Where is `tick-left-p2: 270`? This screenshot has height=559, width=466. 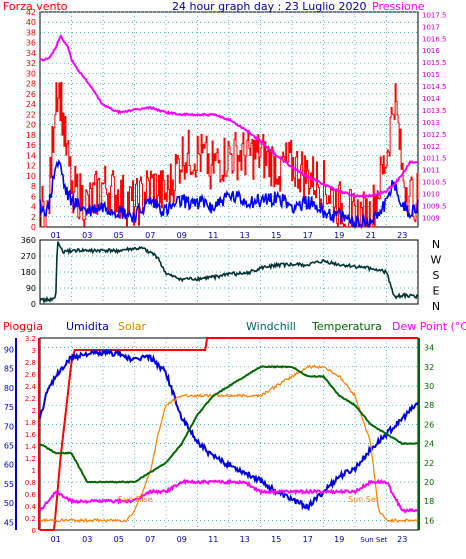 tick-left-p2: 270 is located at coordinates (28, 256).